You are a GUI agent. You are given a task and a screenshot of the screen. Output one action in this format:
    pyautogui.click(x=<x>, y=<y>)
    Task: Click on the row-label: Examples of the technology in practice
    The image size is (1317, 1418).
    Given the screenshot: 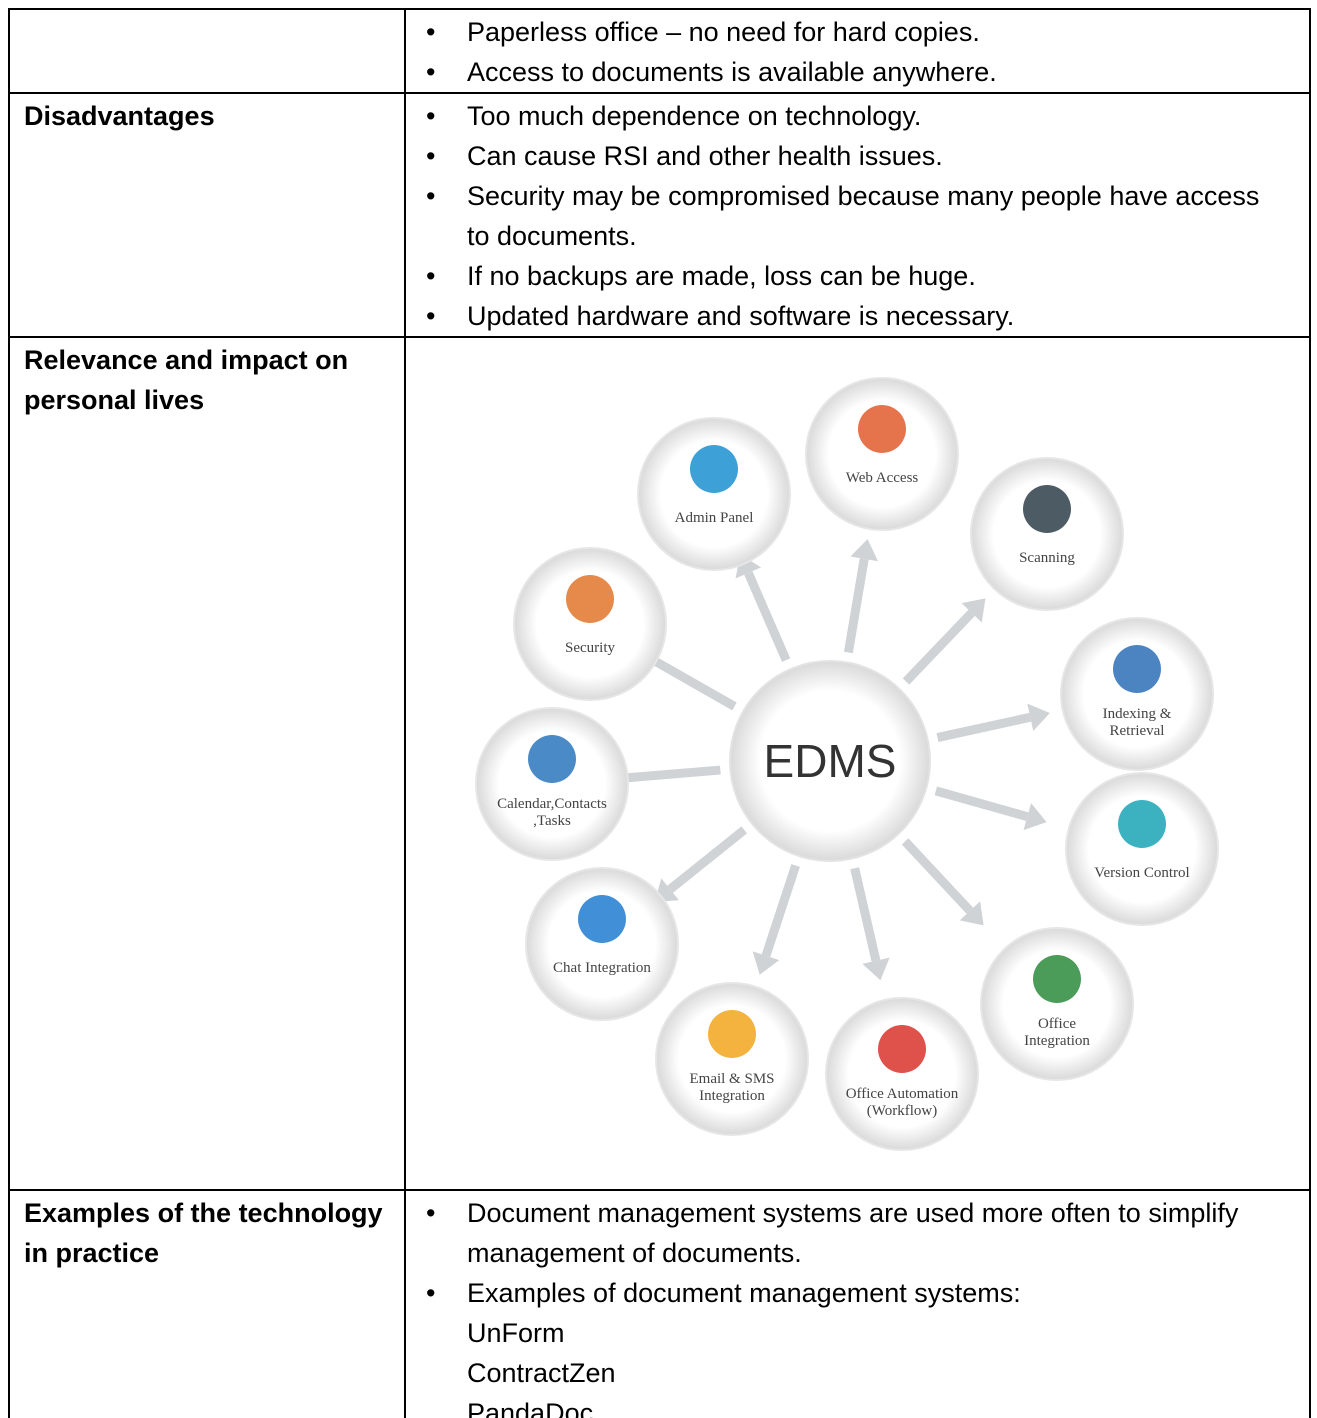 What is the action you would take?
    pyautogui.click(x=207, y=1303)
    